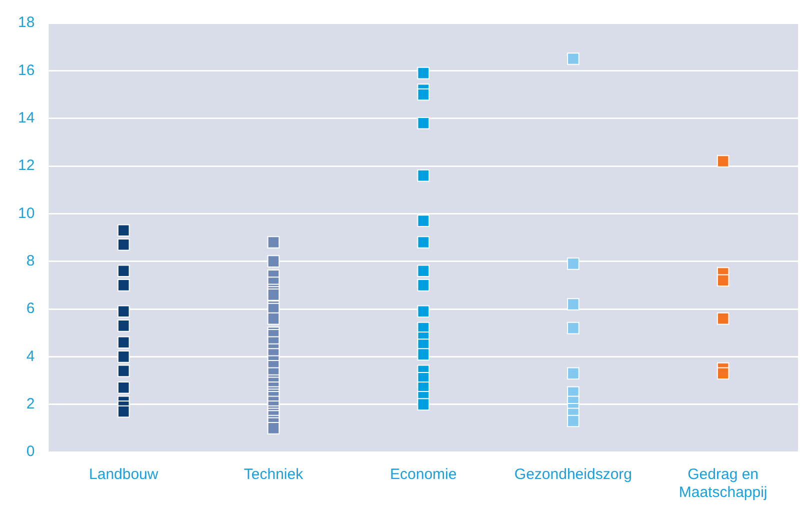 This screenshot has width=807, height=520. I want to click on x-tick-label: Landbouw, so click(123, 475).